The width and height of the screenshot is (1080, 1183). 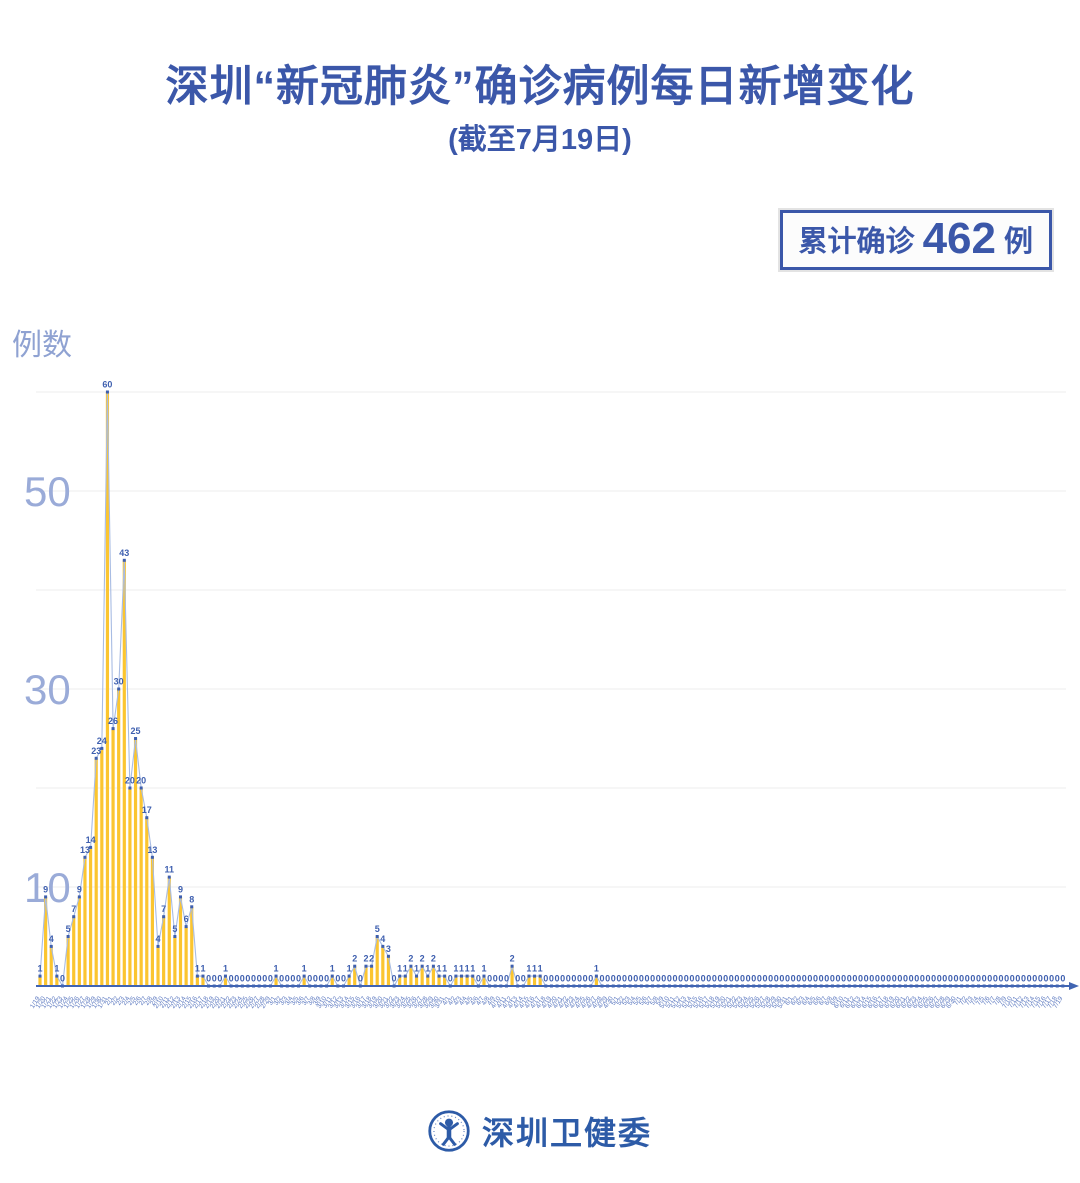 What do you see at coordinates (812, 1001) in the screenshot?
I see `svg-text: 6/5` at bounding box center [812, 1001].